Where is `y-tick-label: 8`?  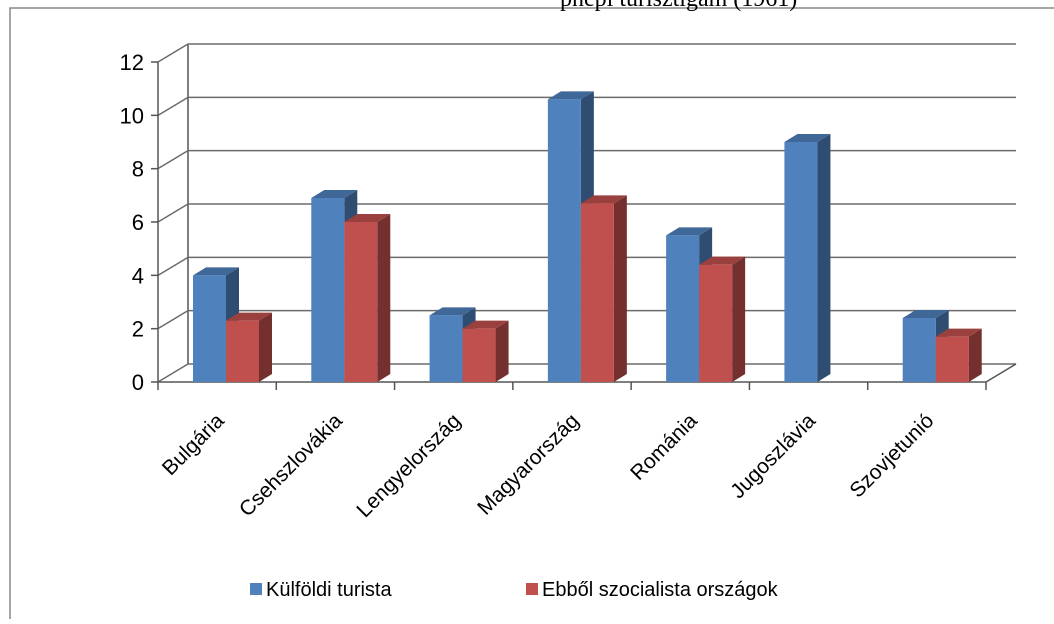
y-tick-label: 8 is located at coordinates (138, 169).